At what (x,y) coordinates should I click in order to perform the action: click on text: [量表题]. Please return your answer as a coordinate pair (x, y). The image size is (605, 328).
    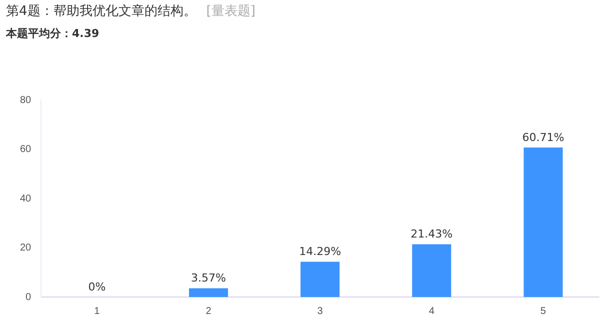
    Looking at the image, I should click on (231, 11).